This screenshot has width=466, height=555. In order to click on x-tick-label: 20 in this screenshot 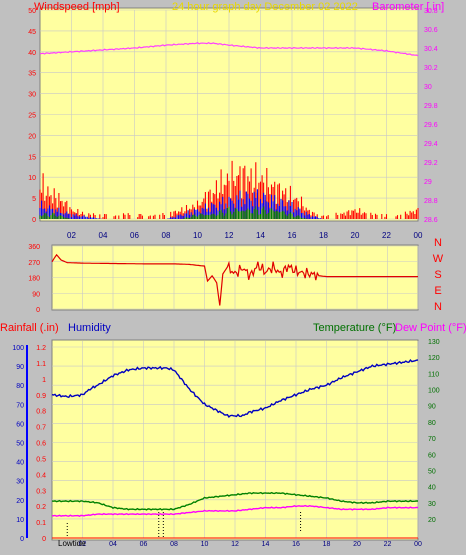, I will do `click(355, 235)`.